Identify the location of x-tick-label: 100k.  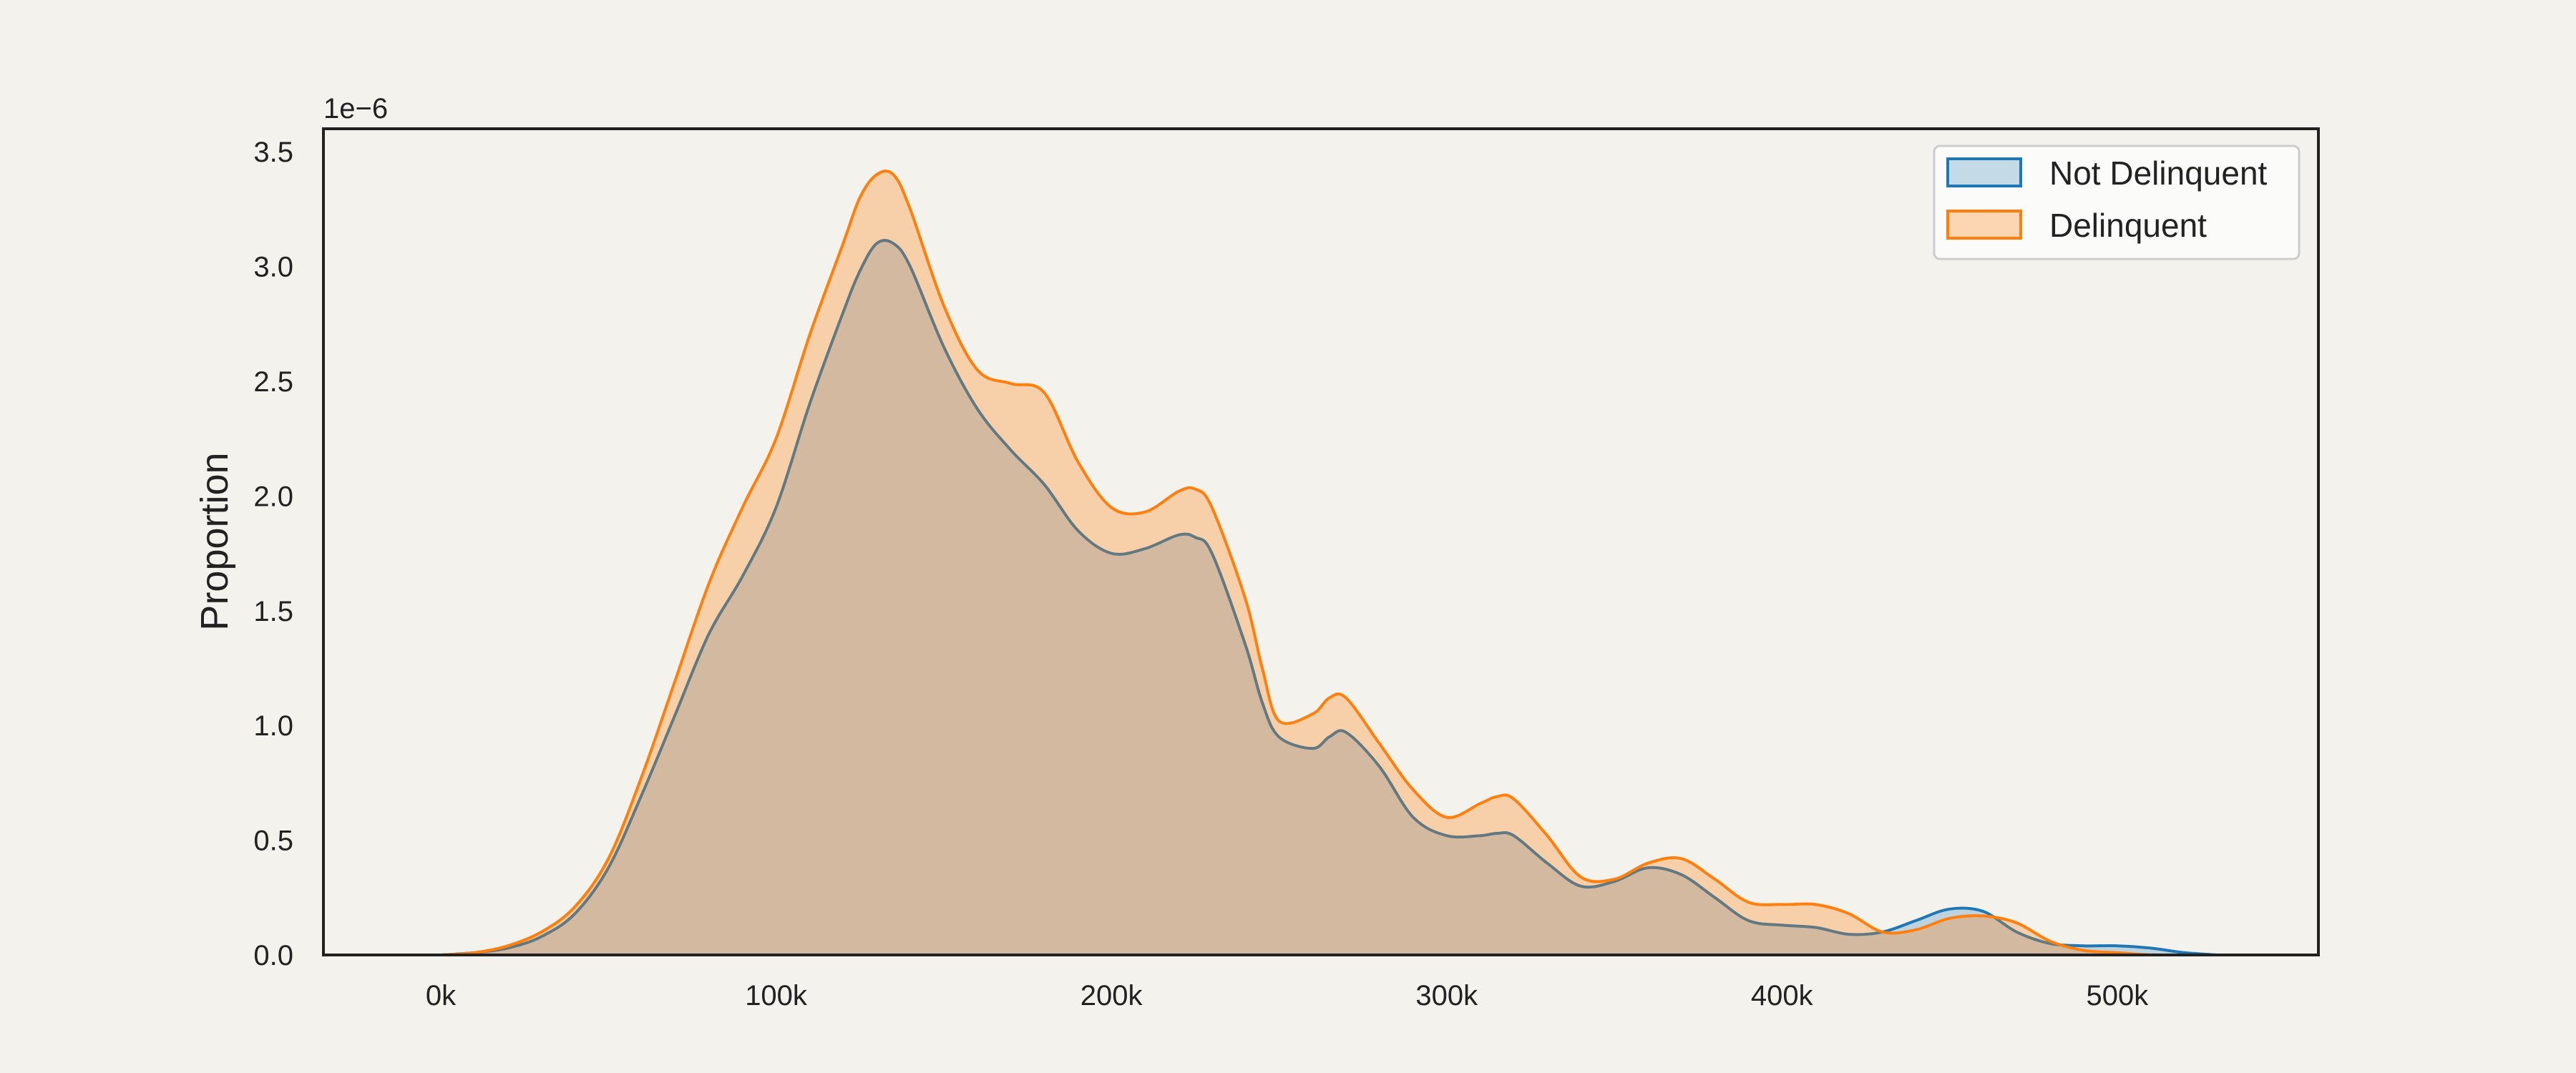
(776, 996).